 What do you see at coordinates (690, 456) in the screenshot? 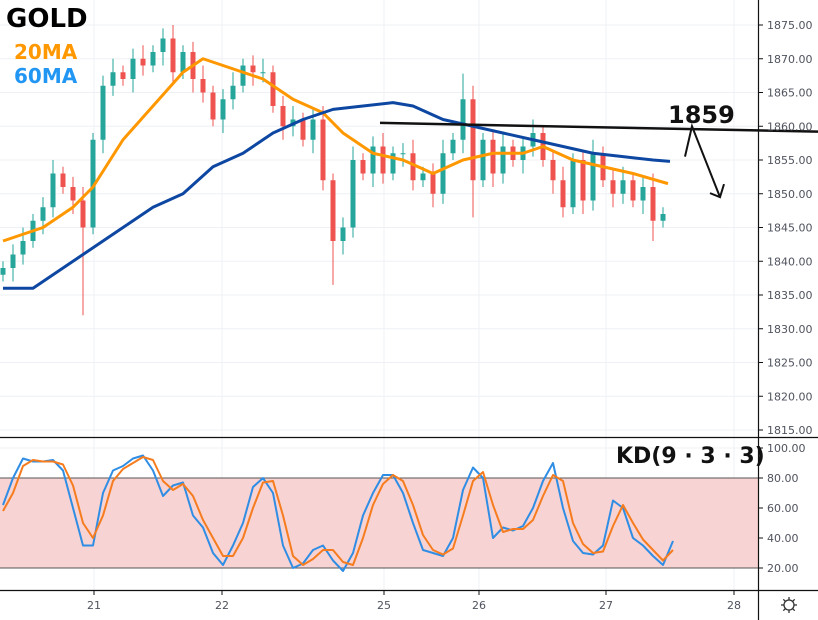
I see `kd-indicator-label: KD(9 · 3 · 3)` at bounding box center [690, 456].